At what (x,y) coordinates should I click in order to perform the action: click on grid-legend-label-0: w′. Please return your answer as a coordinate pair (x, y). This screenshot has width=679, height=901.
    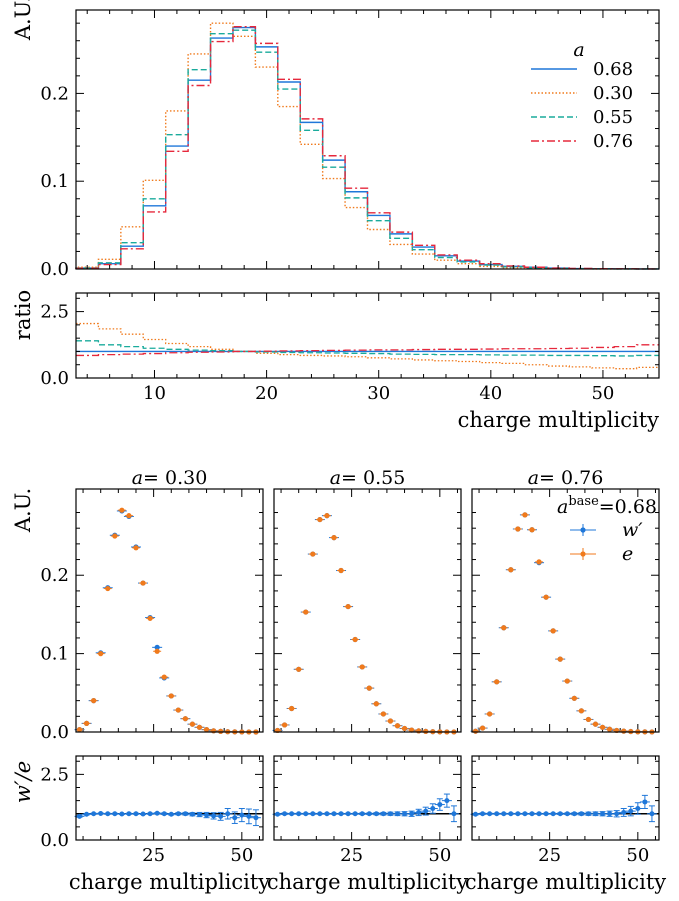
    Looking at the image, I should click on (632, 530).